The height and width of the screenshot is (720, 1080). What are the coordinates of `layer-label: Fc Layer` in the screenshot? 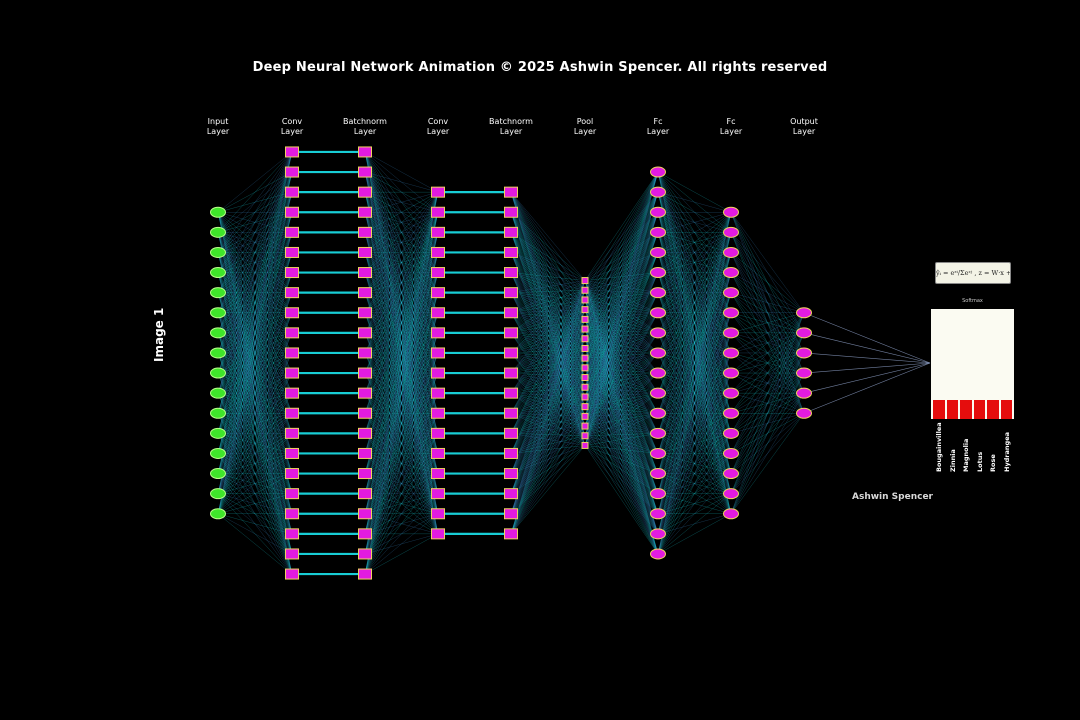 It's located at (658, 127).